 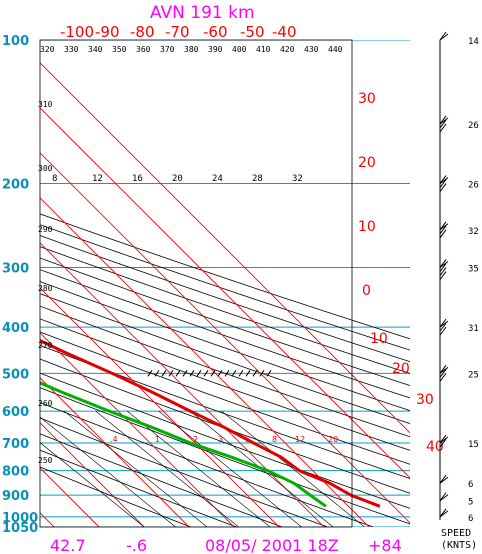 I want to click on pressure-tick-label: 800, so click(x=15, y=472).